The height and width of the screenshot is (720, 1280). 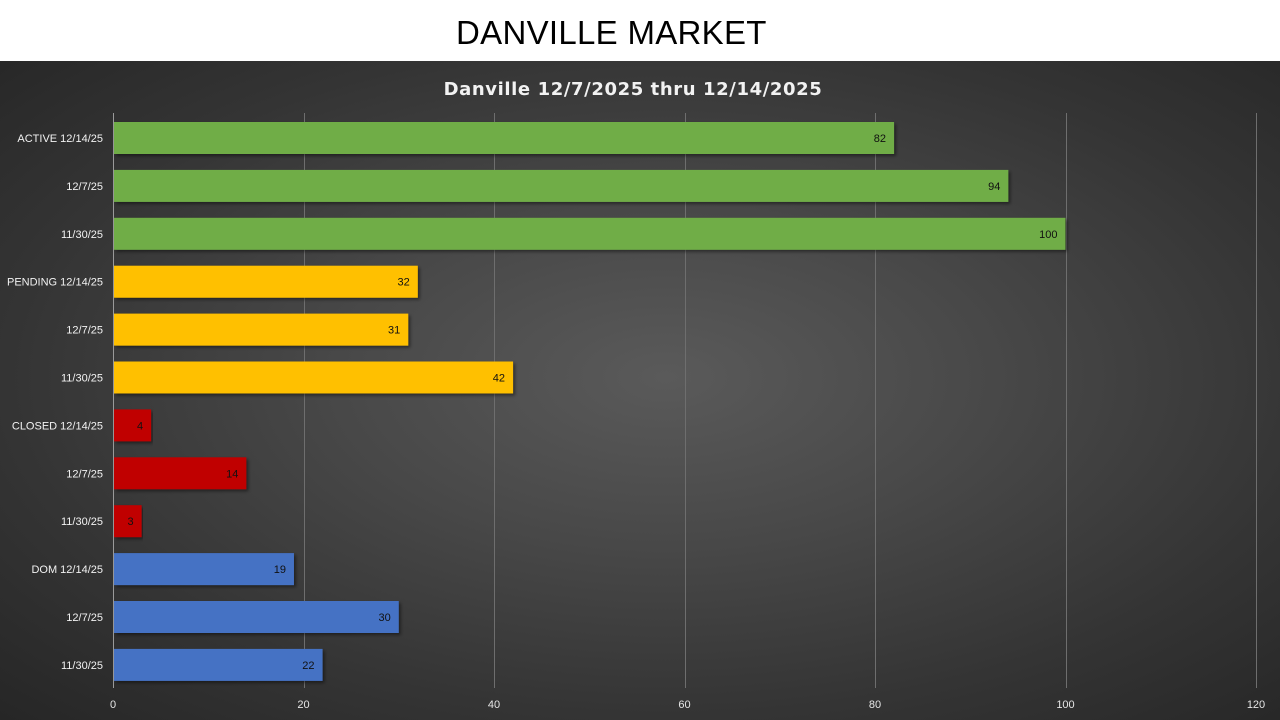 What do you see at coordinates (140, 426) in the screenshot?
I see `data-label: 4` at bounding box center [140, 426].